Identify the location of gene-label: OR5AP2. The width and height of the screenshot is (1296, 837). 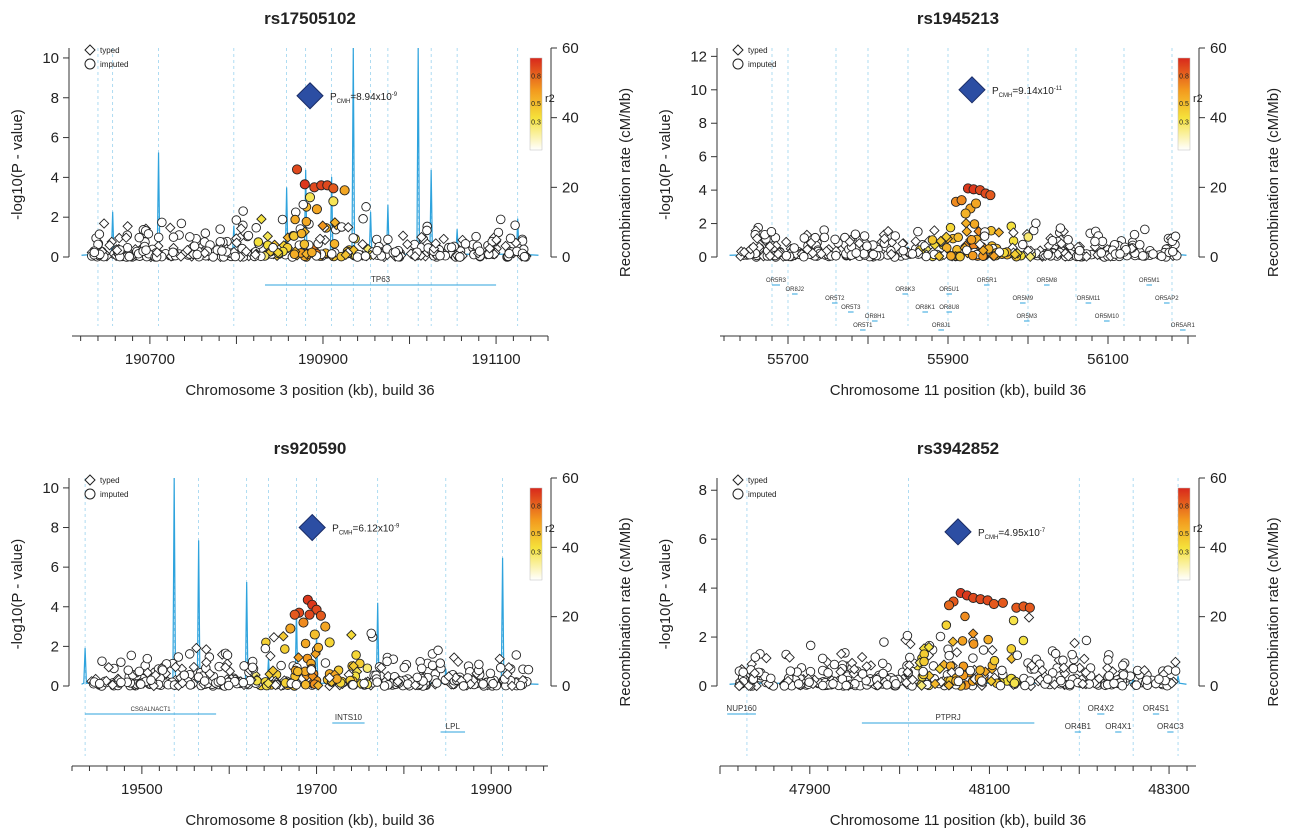
(1167, 299).